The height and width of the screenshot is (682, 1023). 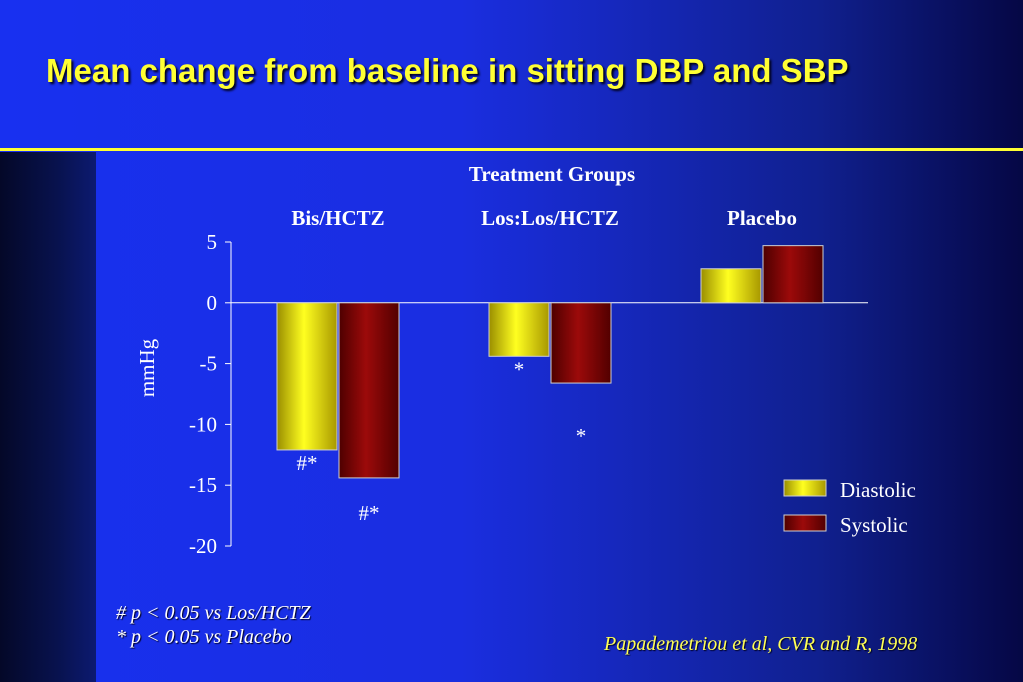 What do you see at coordinates (212, 303) in the screenshot?
I see `y-tick-label: 0` at bounding box center [212, 303].